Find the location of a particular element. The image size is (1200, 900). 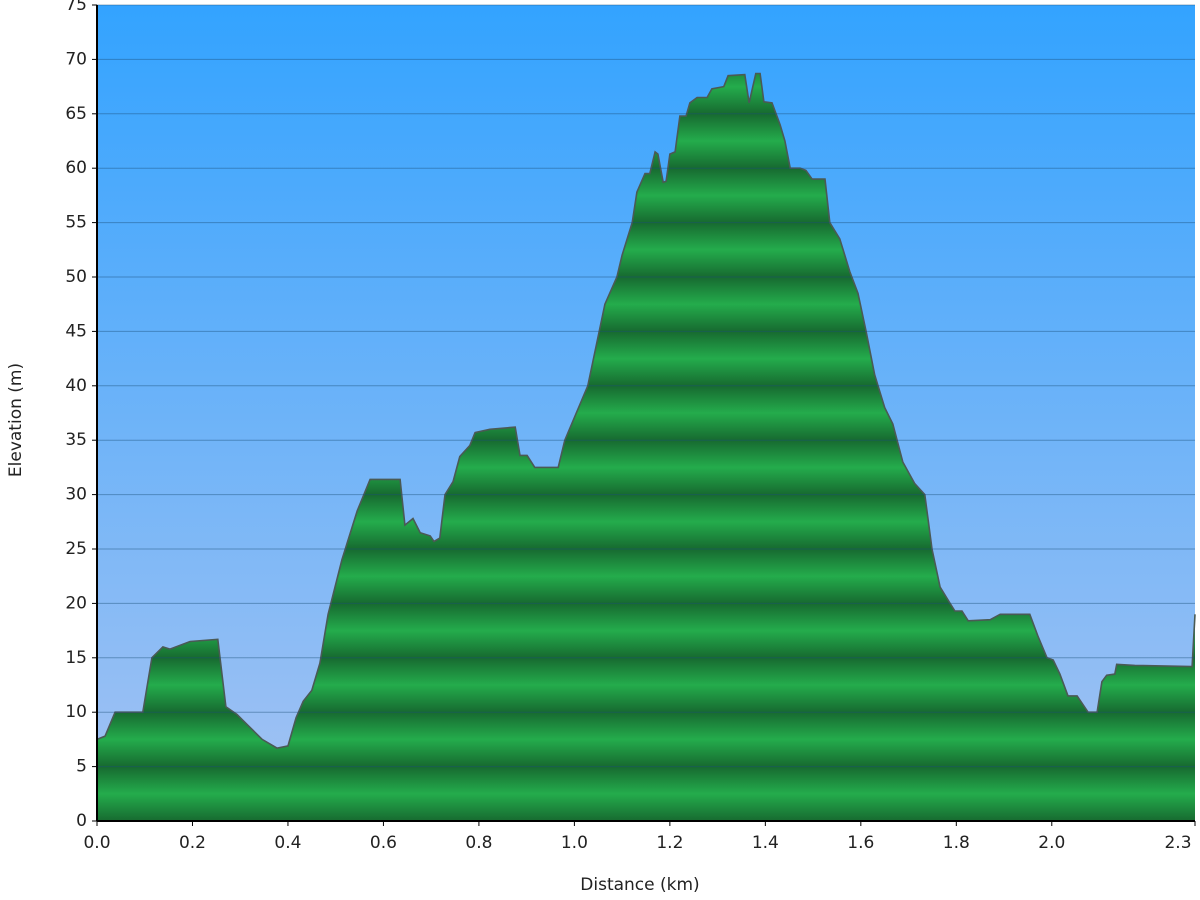

y-tick-label: 40 is located at coordinates (76, 386).